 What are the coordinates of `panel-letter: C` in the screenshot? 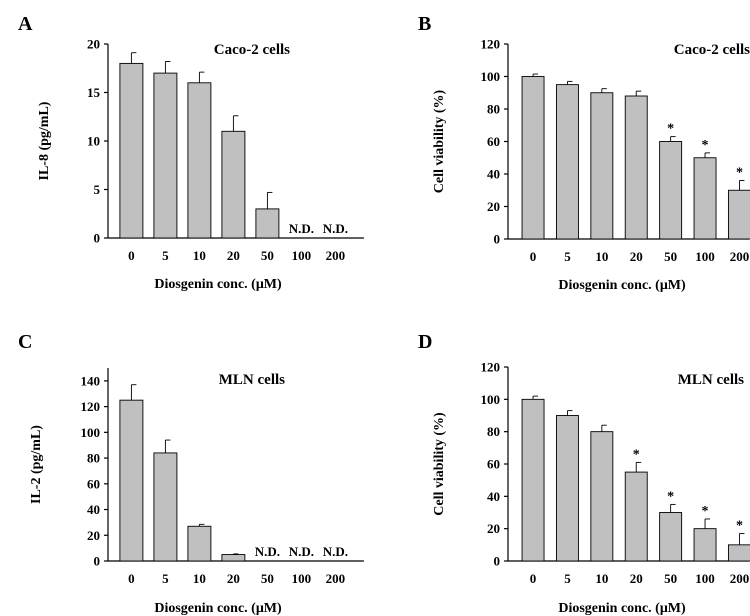 It's located at (25, 342).